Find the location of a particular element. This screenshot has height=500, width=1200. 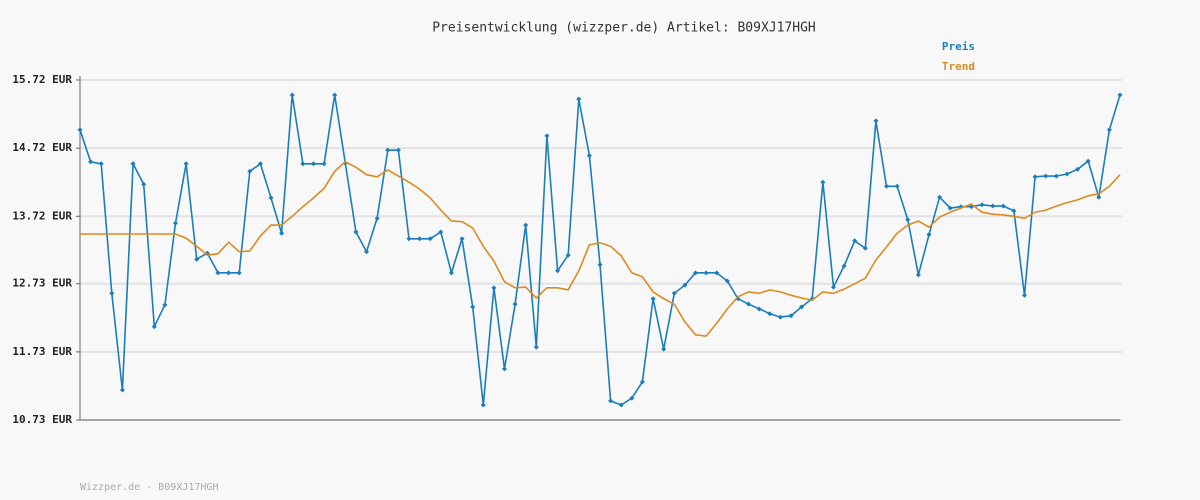

y-tick-label: 15.72 EUR is located at coordinates (42, 79).